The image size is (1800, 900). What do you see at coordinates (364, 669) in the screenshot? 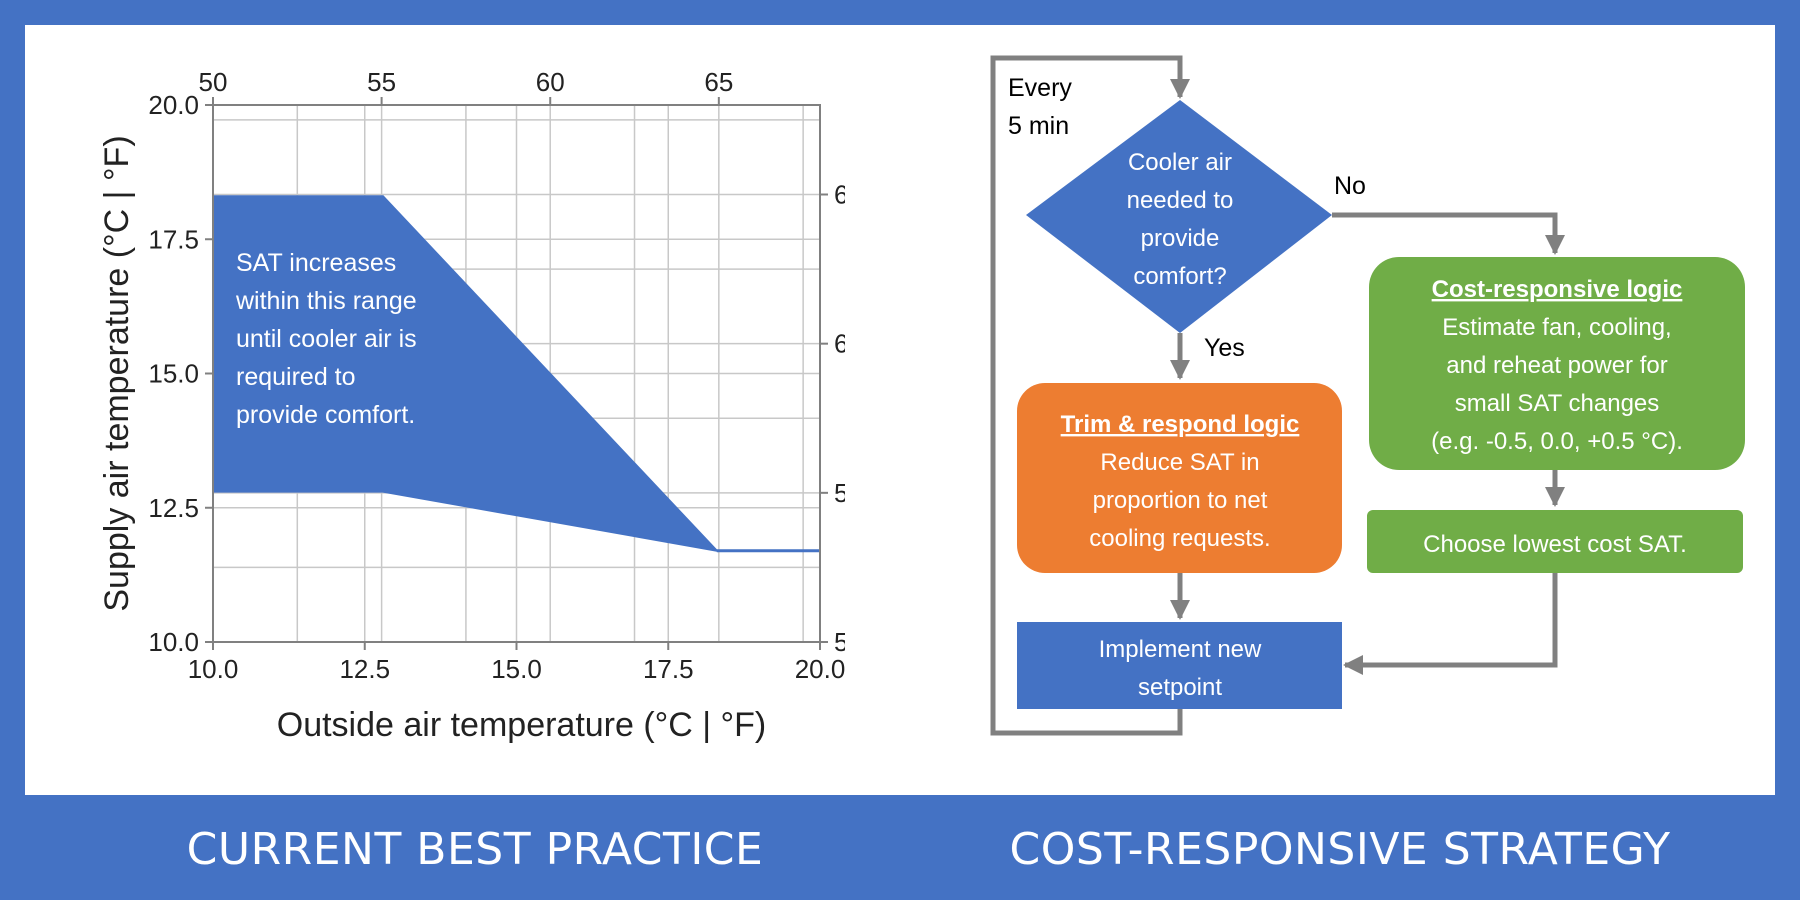
I see `x-tick-label: 12.5` at bounding box center [364, 669].